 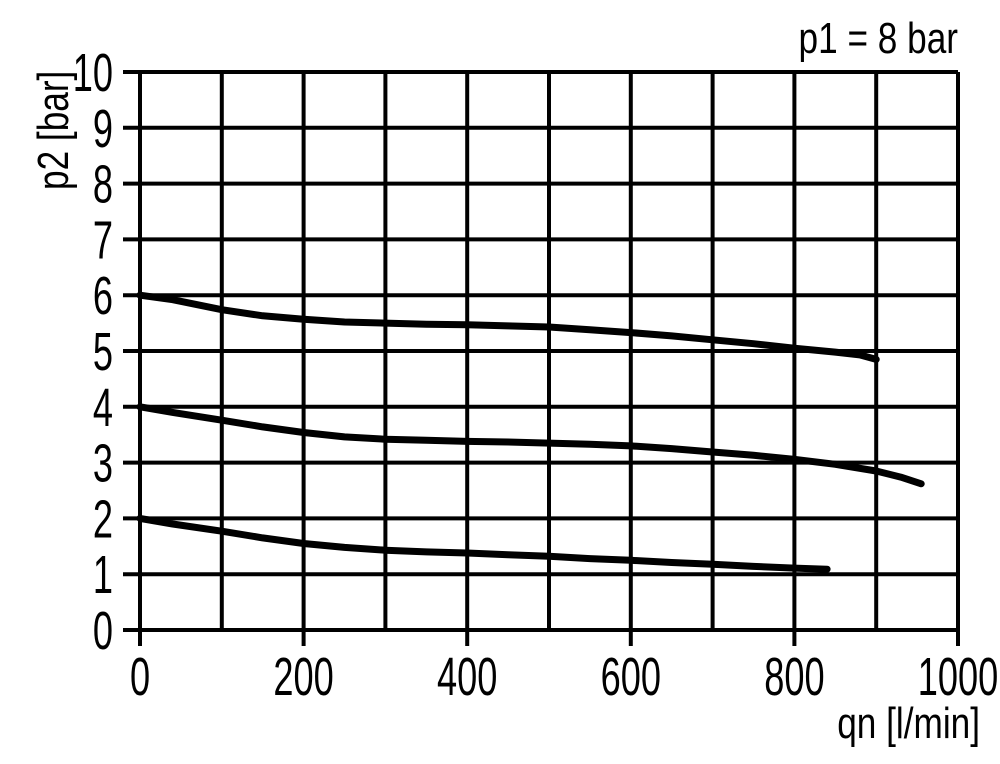 I want to click on curve-set-2bar, so click(x=483, y=543).